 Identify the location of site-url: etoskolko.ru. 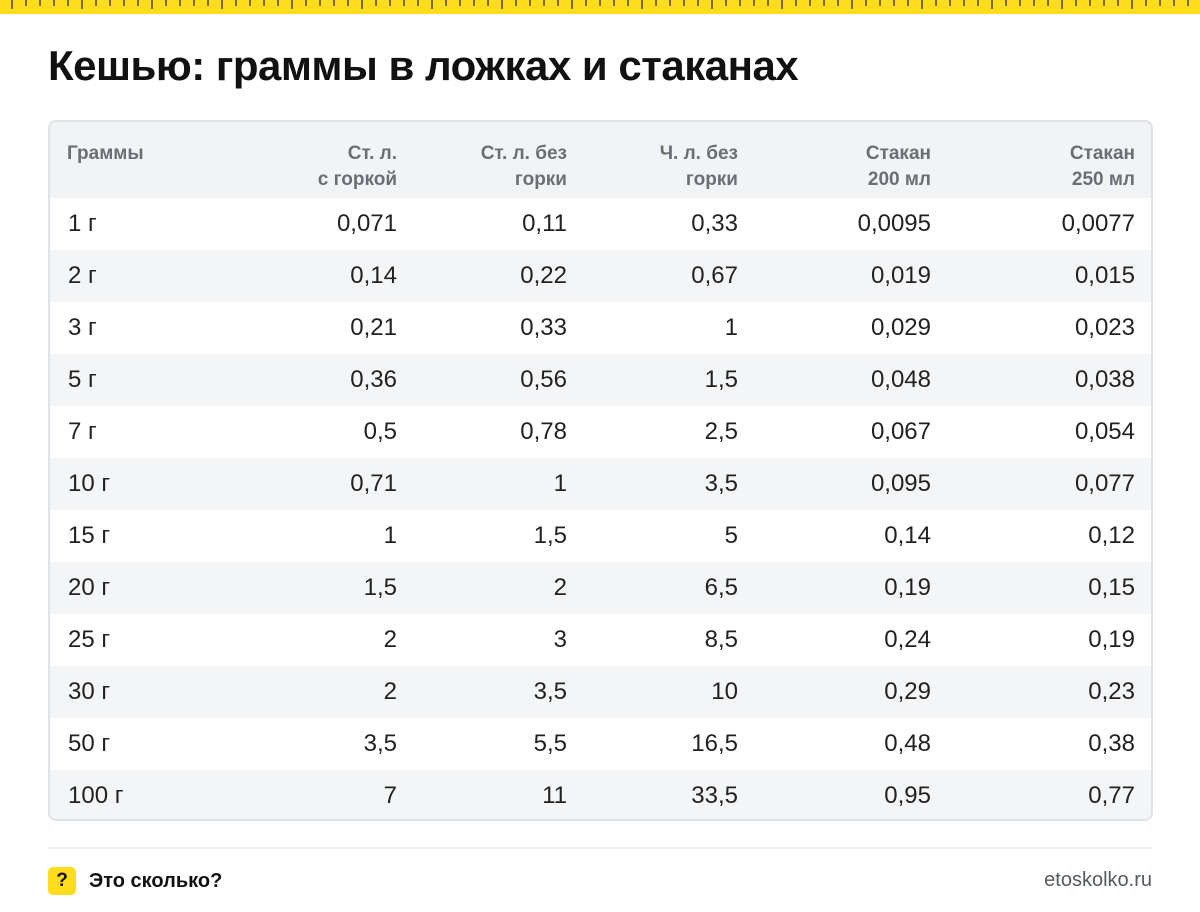
(1098, 880).